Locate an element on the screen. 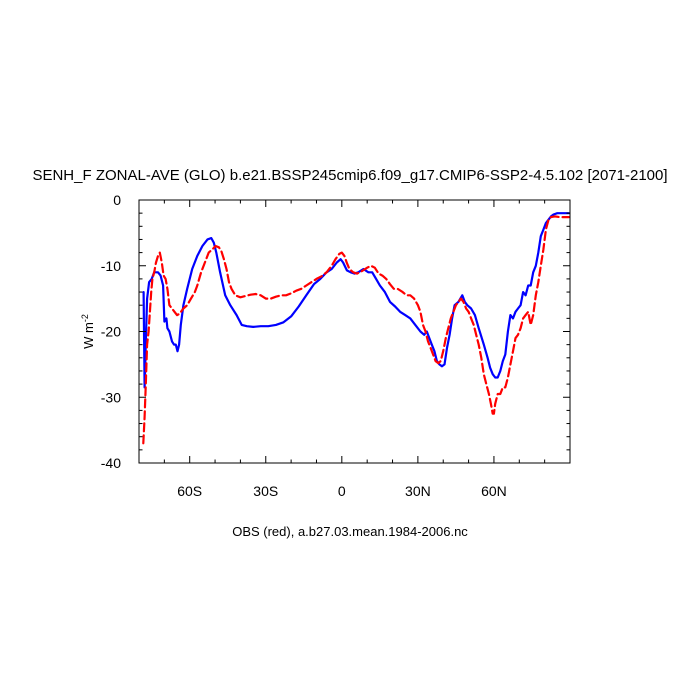 The width and height of the screenshot is (700, 700). x-tick-label: 30S is located at coordinates (265, 491).